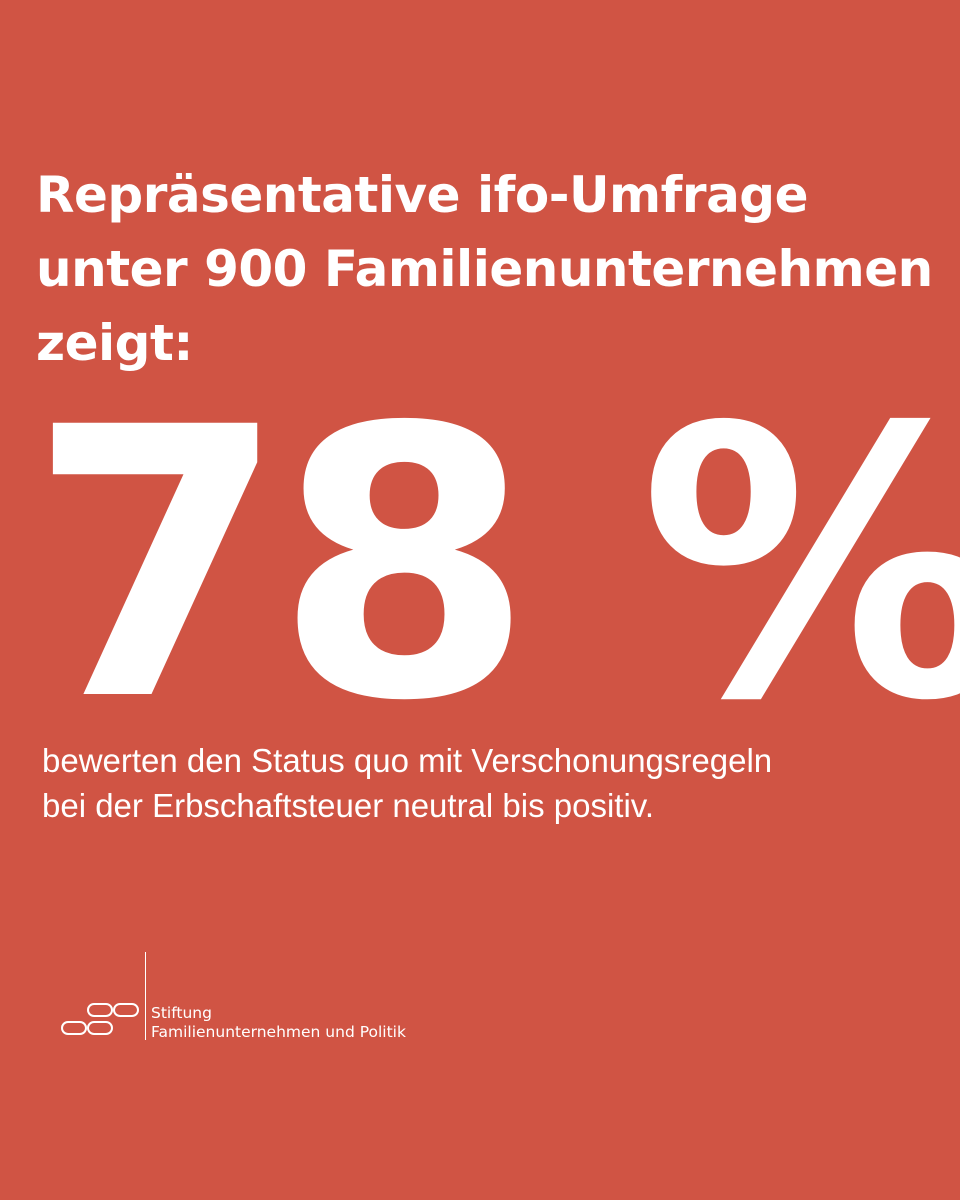  What do you see at coordinates (260, 997) in the screenshot?
I see `foundation-logo: Stiftung Familienunternehmen und Politik` at bounding box center [260, 997].